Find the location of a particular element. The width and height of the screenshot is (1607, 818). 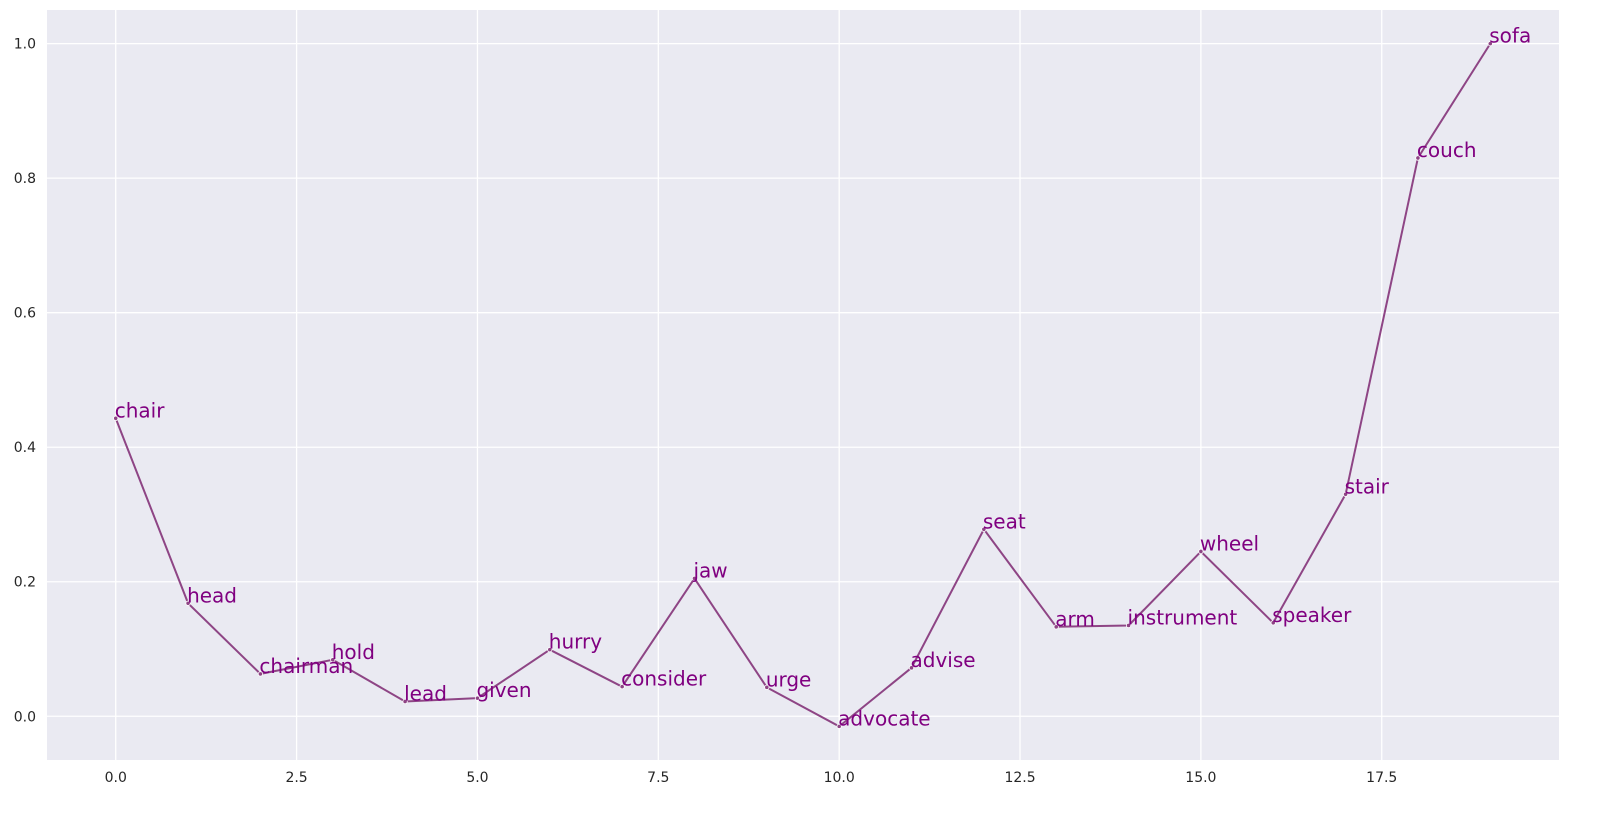

point-label-arm: arm is located at coordinates (1075, 619).